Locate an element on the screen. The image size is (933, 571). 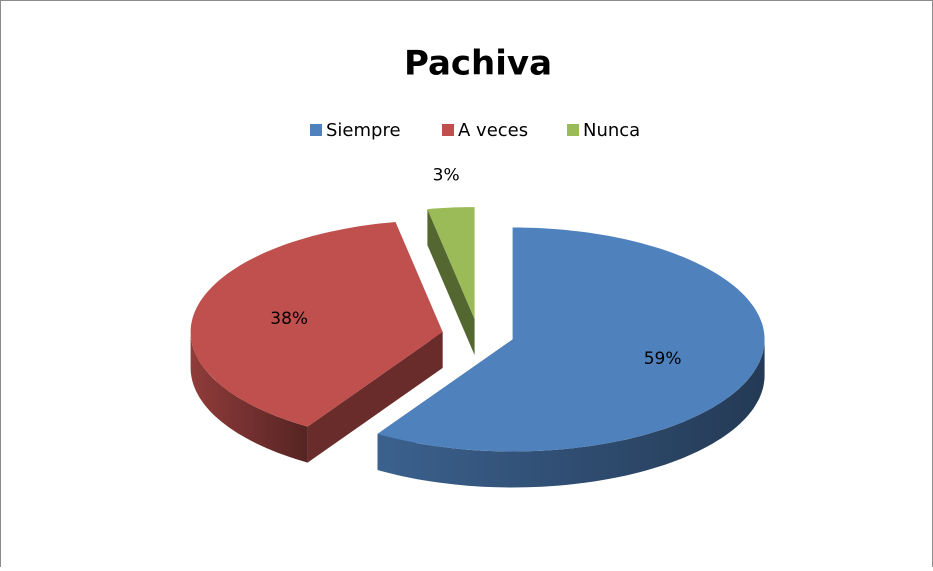
legend-label: Siempre is located at coordinates (363, 130).